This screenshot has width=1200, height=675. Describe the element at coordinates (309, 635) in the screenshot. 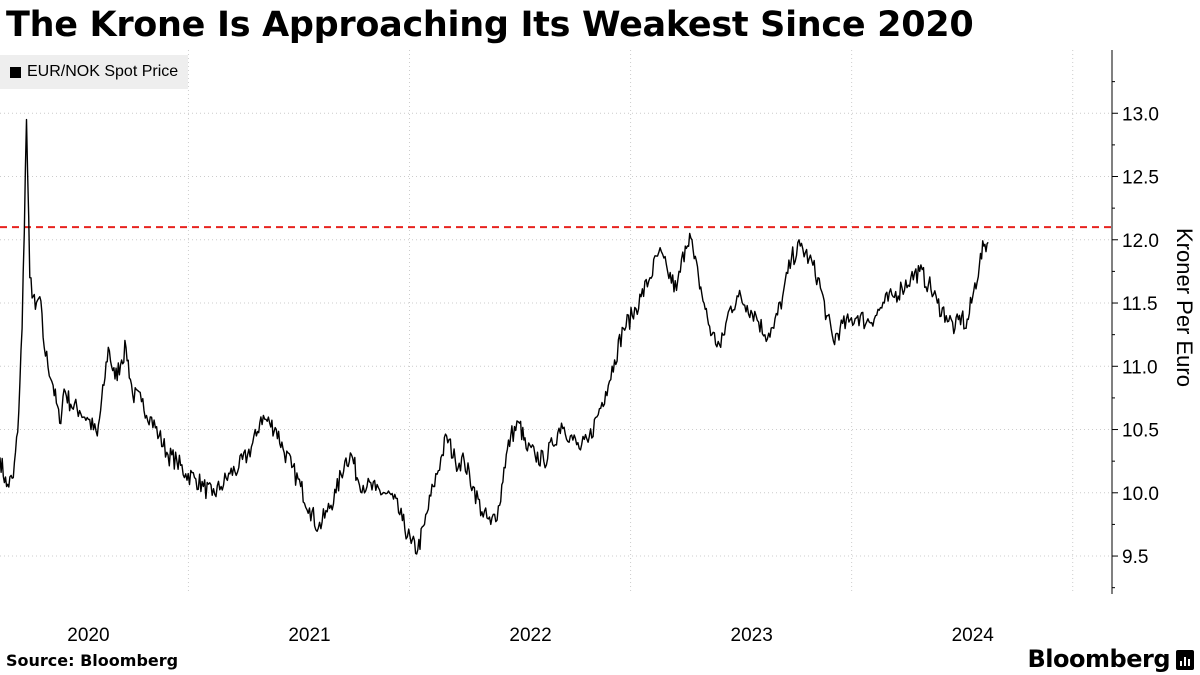

I see `x-tick-label: 2021` at that location.